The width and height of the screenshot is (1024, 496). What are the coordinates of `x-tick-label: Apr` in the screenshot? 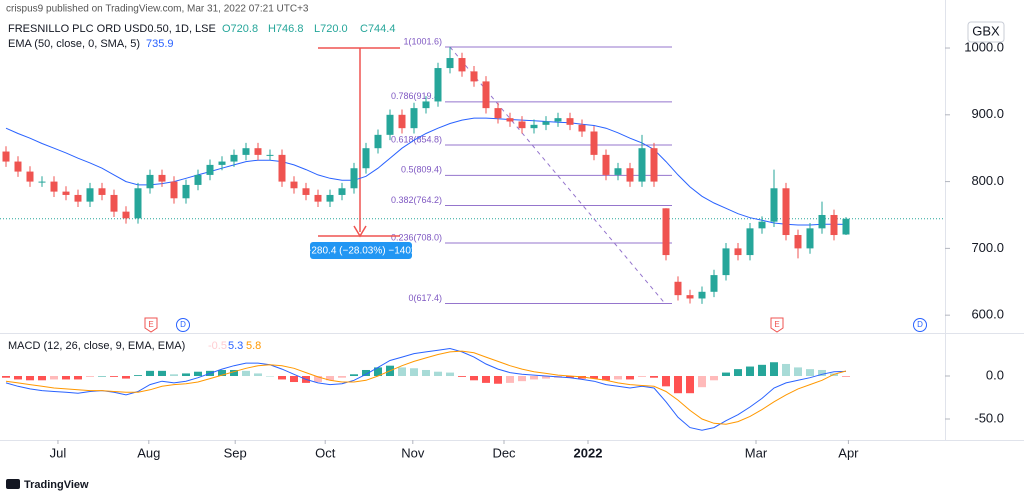 It's located at (848, 452).